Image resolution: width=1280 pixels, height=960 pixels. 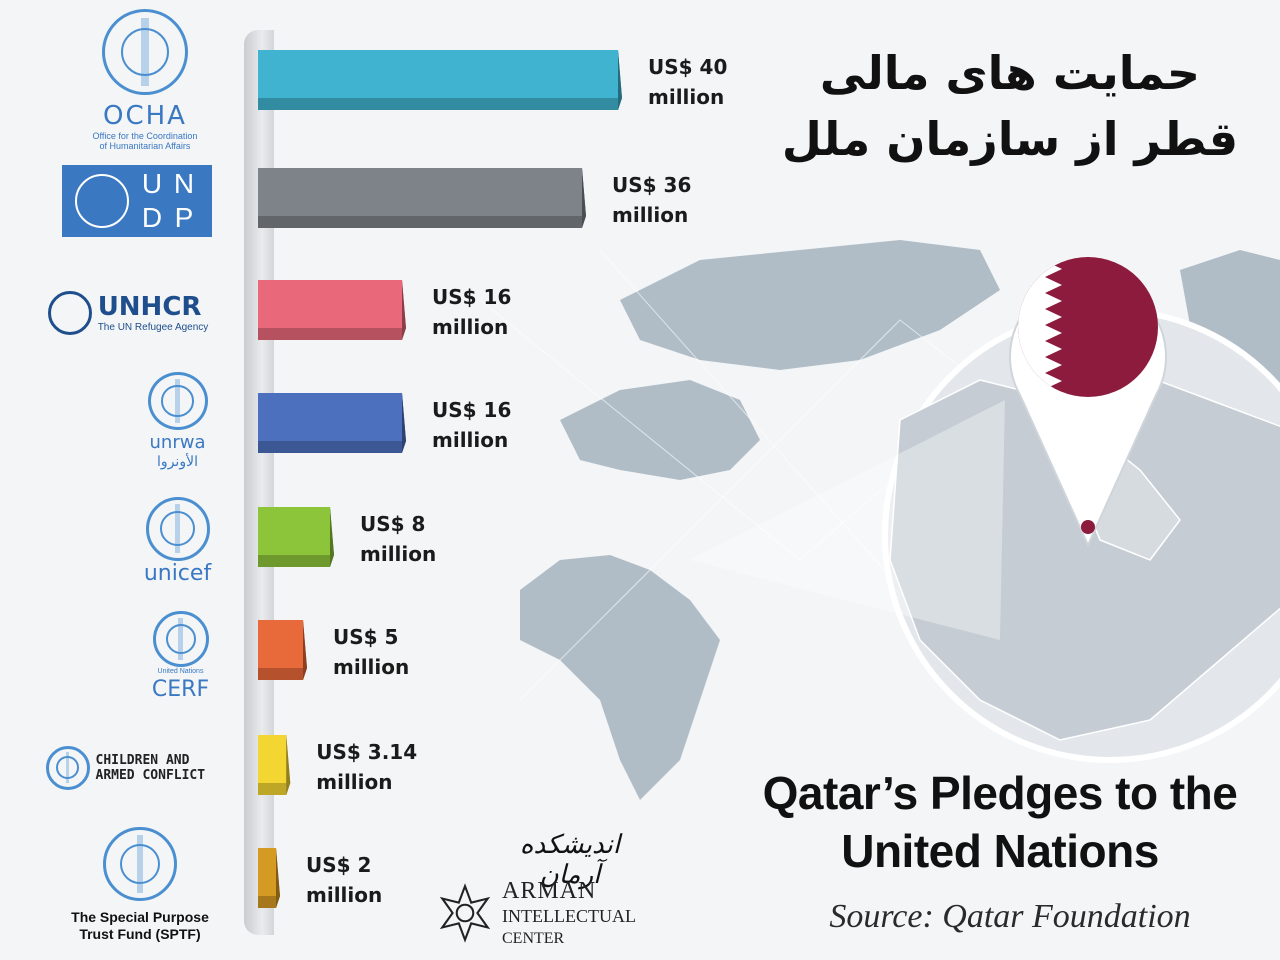 What do you see at coordinates (177, 573) in the screenshot?
I see `unicef-name: unicef` at bounding box center [177, 573].